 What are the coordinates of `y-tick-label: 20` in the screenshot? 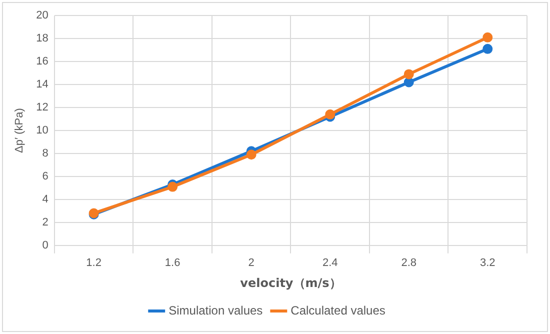 It's located at (42, 16).